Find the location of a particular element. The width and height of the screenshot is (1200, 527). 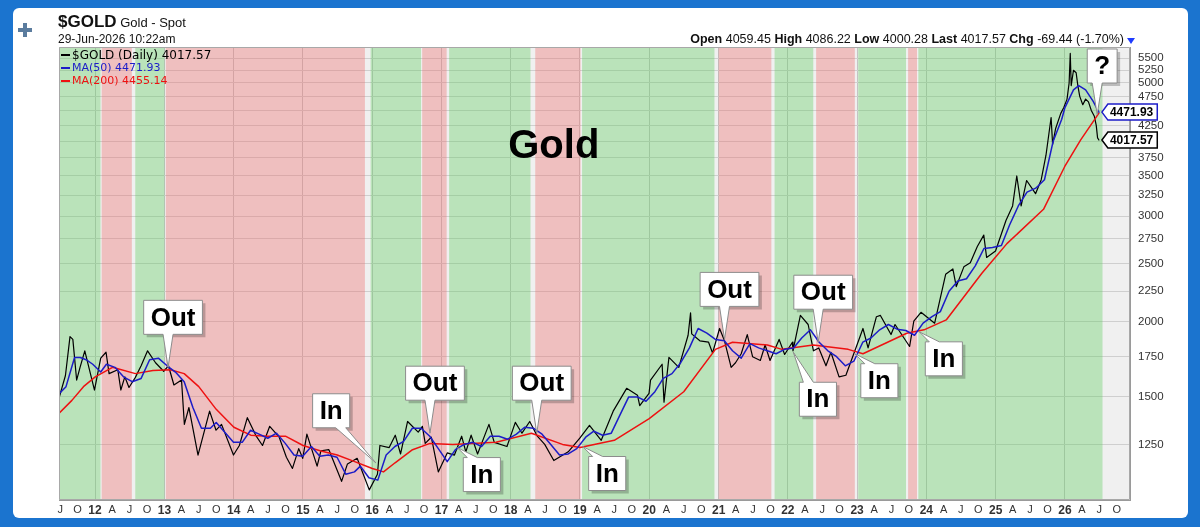

x-tick-label: 15 is located at coordinates (303, 509).